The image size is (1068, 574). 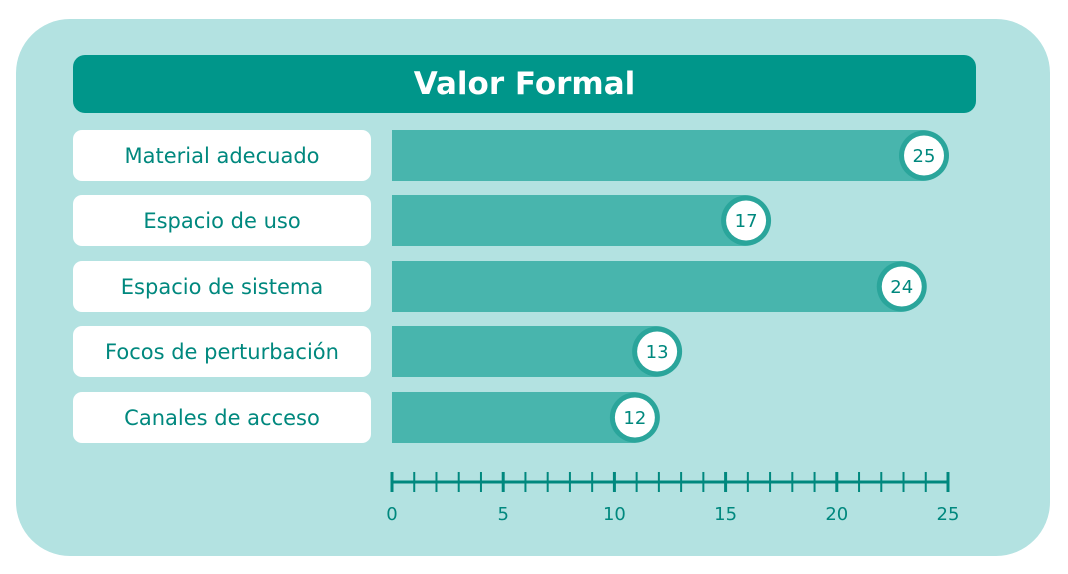 What do you see at coordinates (526, 417) in the screenshot?
I see `bar-canales-de-acceso` at bounding box center [526, 417].